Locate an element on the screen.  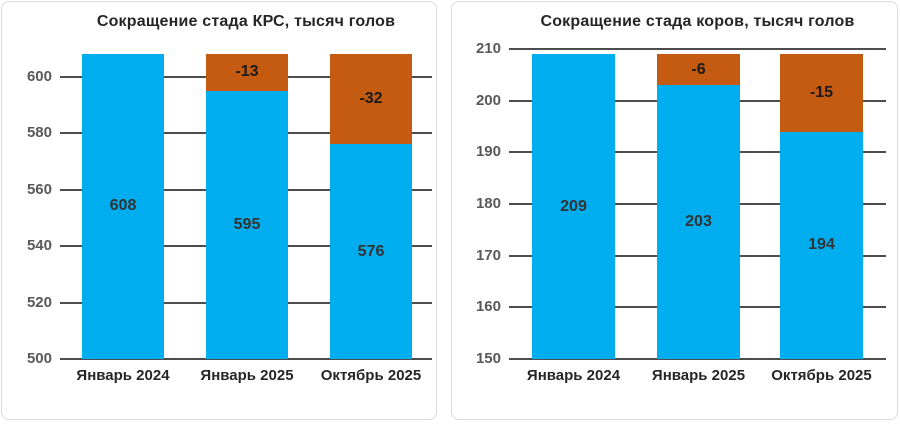
bar-value-label: 608 is located at coordinates (123, 206).